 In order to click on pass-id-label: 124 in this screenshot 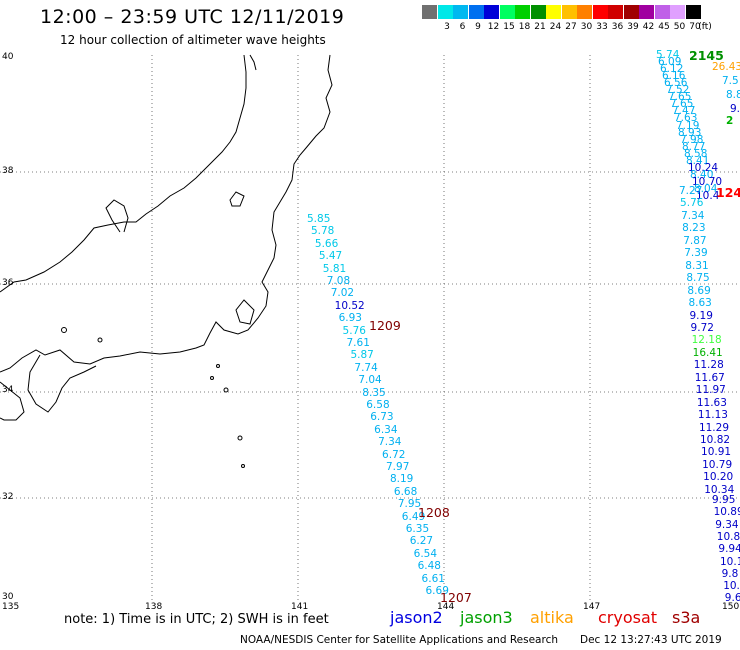, I will do `click(728, 192)`.